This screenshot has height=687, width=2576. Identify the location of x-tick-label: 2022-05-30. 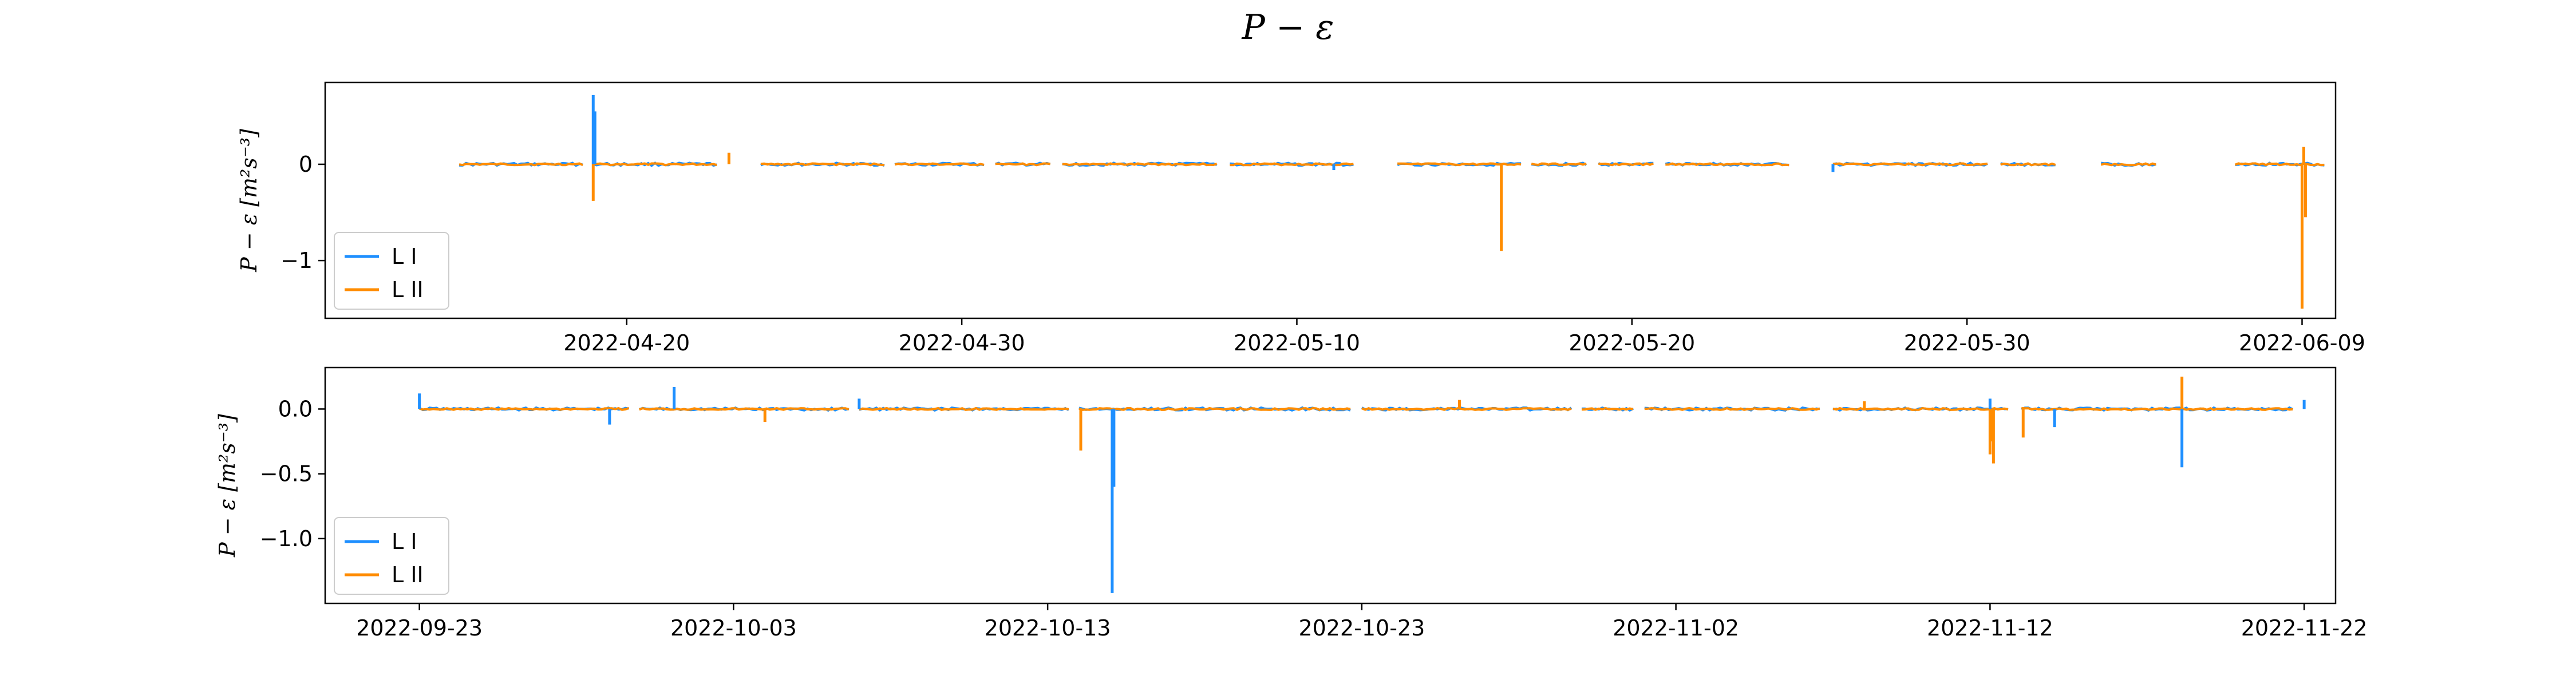
(1967, 343).